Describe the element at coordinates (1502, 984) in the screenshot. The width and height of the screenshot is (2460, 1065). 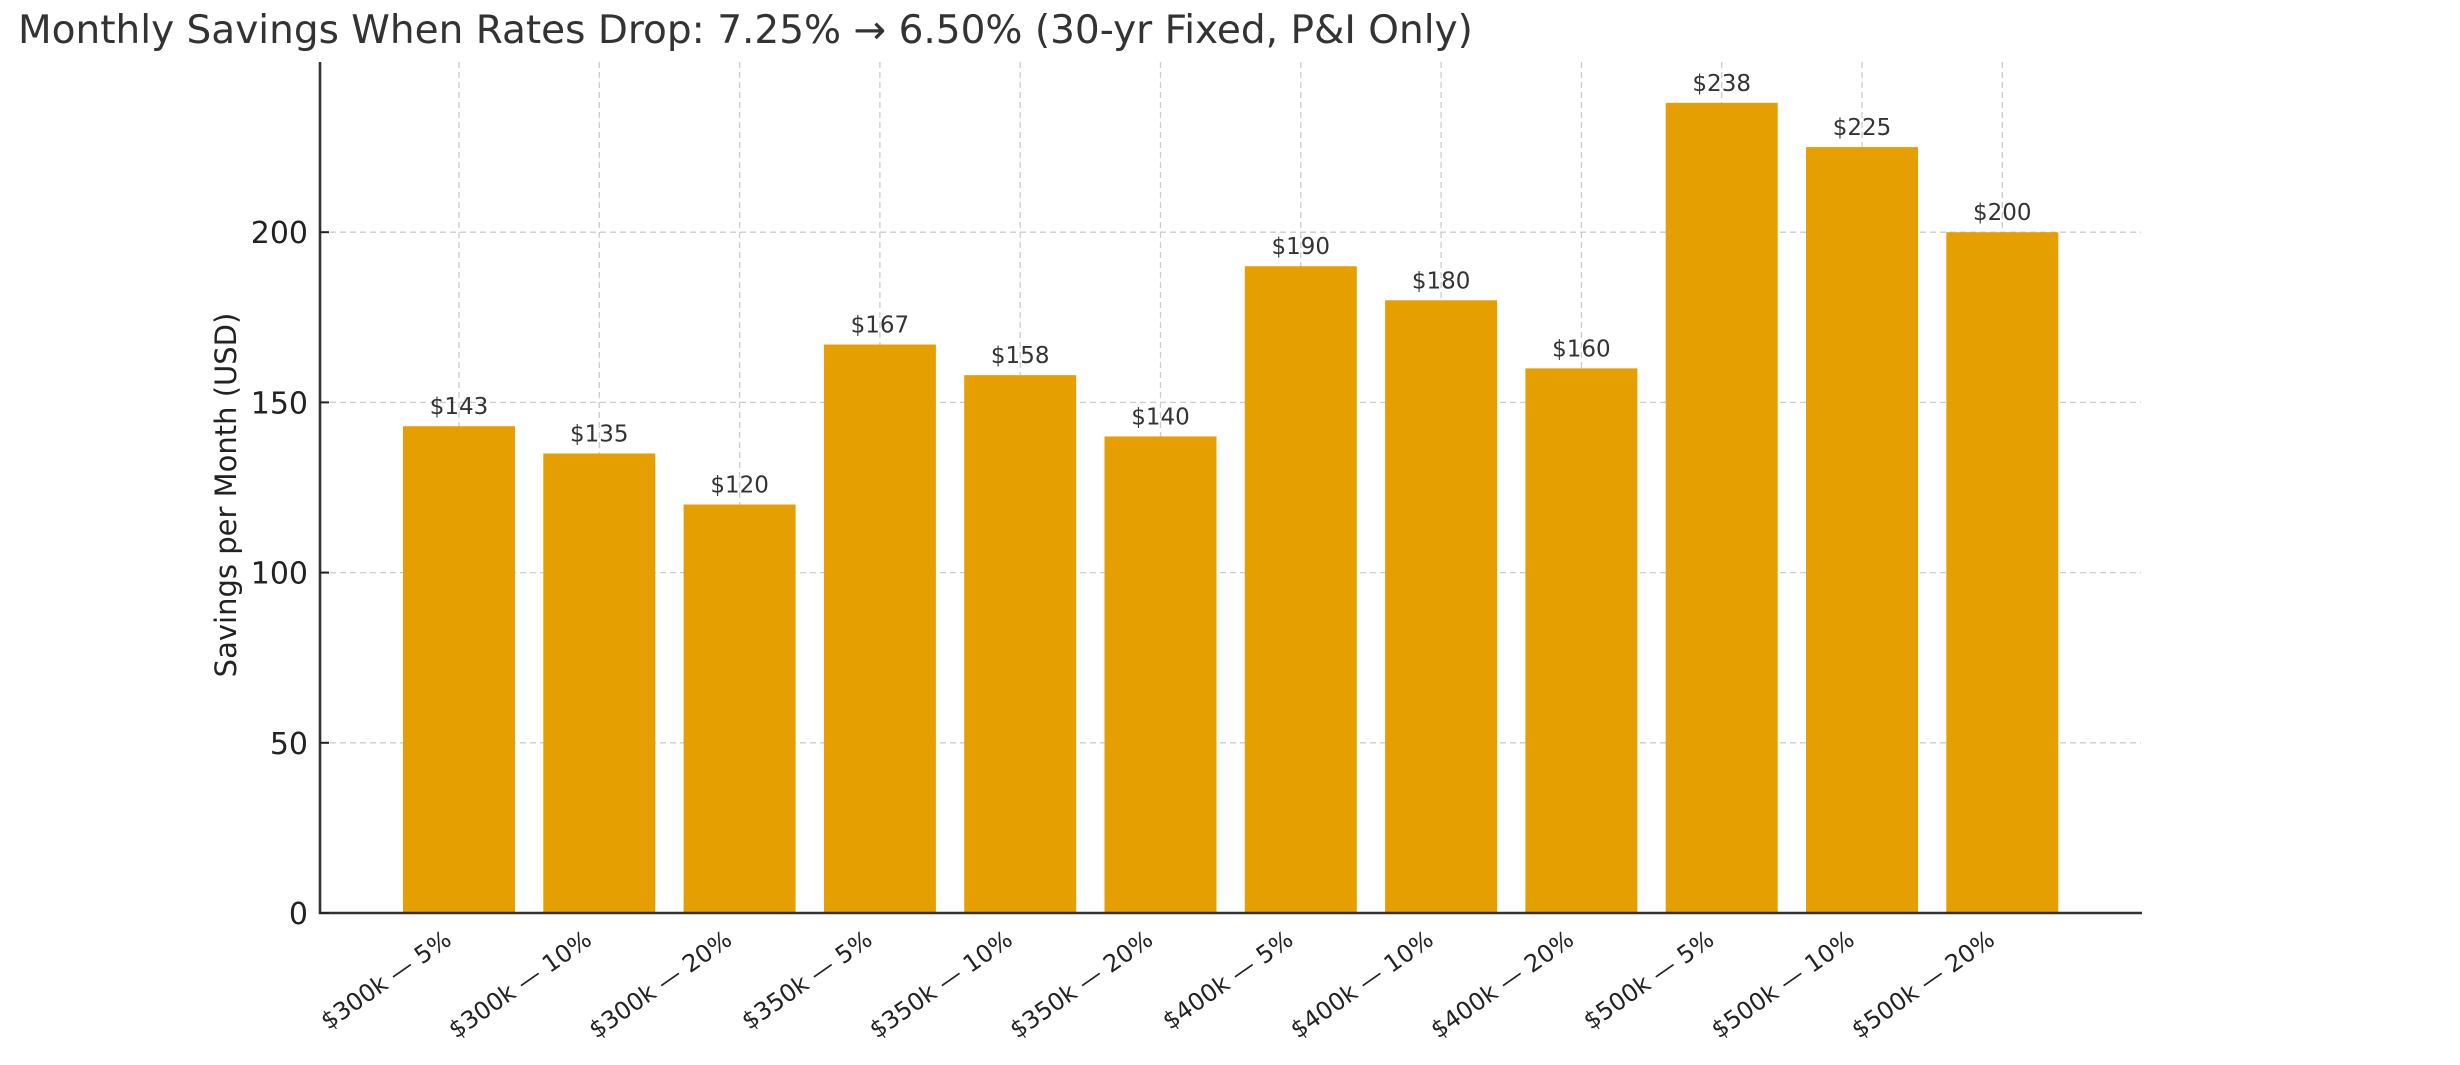
I see `x-tick-label: $400k — 20%` at that location.